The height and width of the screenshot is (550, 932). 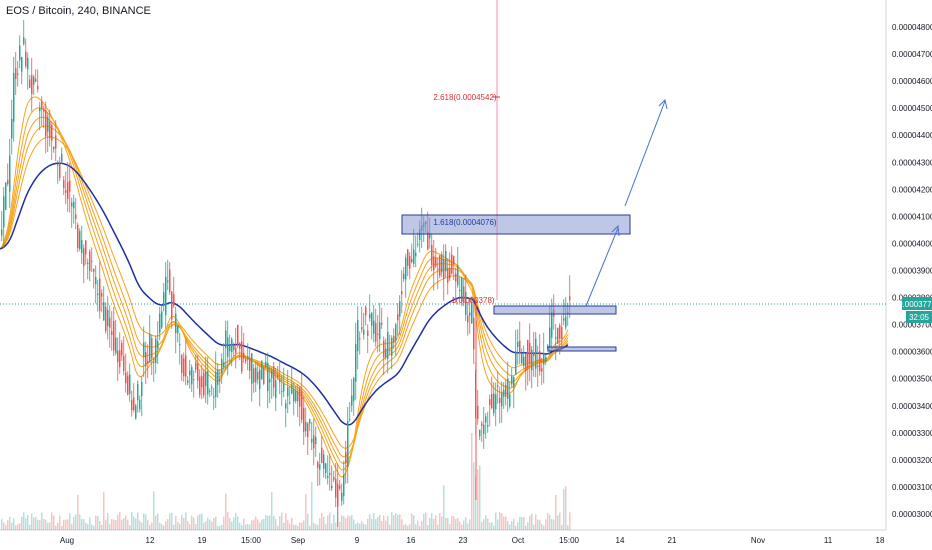 I want to click on x-tick-label: 11, so click(x=828, y=540).